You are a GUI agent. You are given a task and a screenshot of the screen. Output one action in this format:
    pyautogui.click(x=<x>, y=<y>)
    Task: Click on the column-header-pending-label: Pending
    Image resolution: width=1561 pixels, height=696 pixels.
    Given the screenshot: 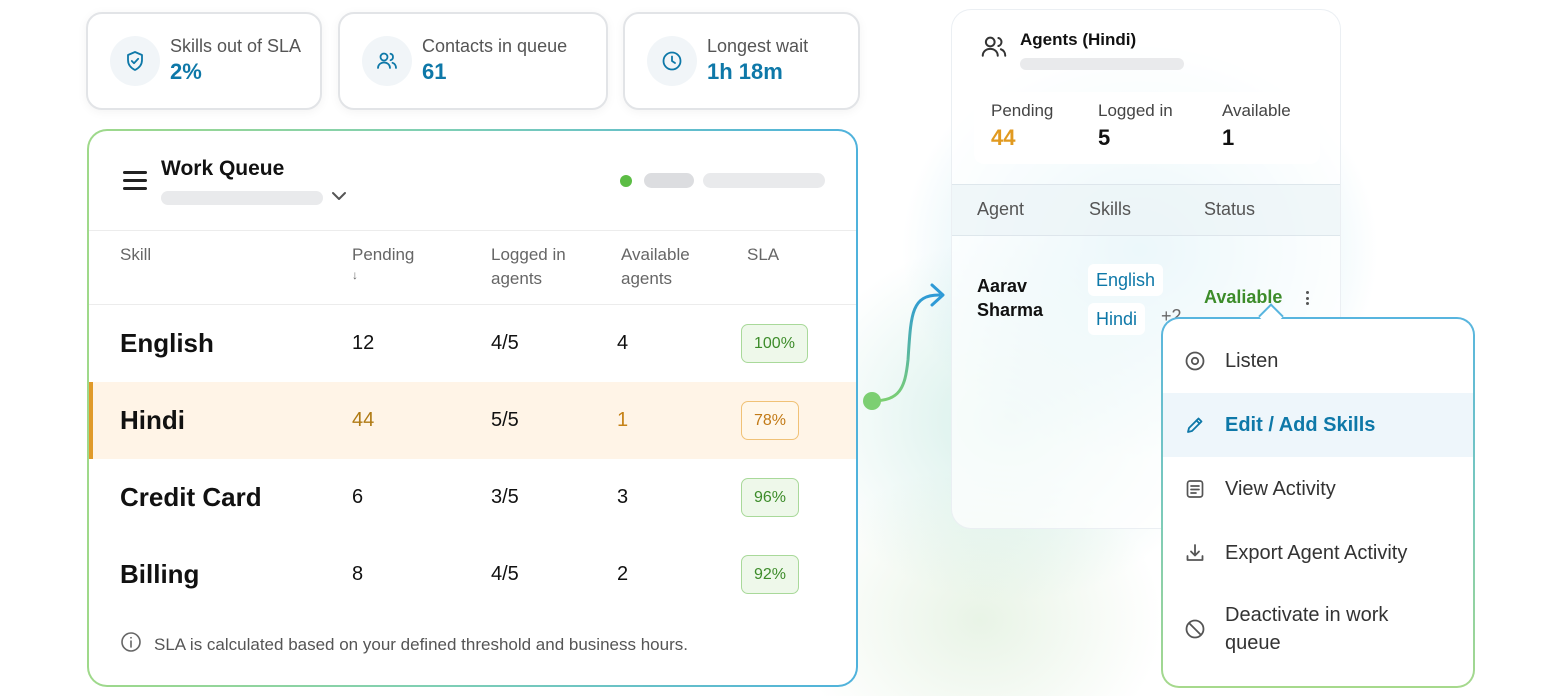 What is the action you would take?
    pyautogui.click(x=383, y=254)
    